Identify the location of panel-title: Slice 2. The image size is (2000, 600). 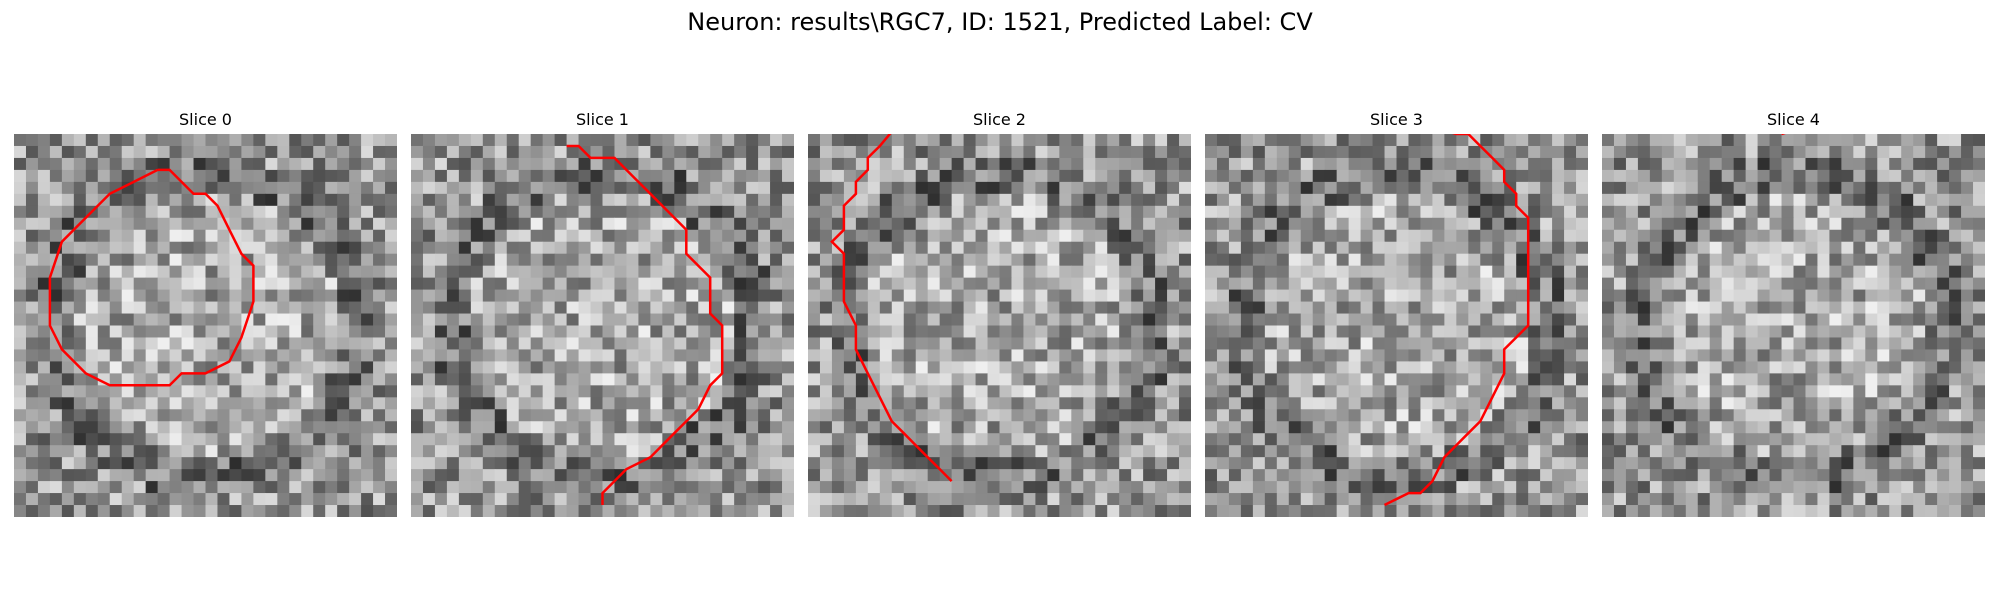
(999, 119).